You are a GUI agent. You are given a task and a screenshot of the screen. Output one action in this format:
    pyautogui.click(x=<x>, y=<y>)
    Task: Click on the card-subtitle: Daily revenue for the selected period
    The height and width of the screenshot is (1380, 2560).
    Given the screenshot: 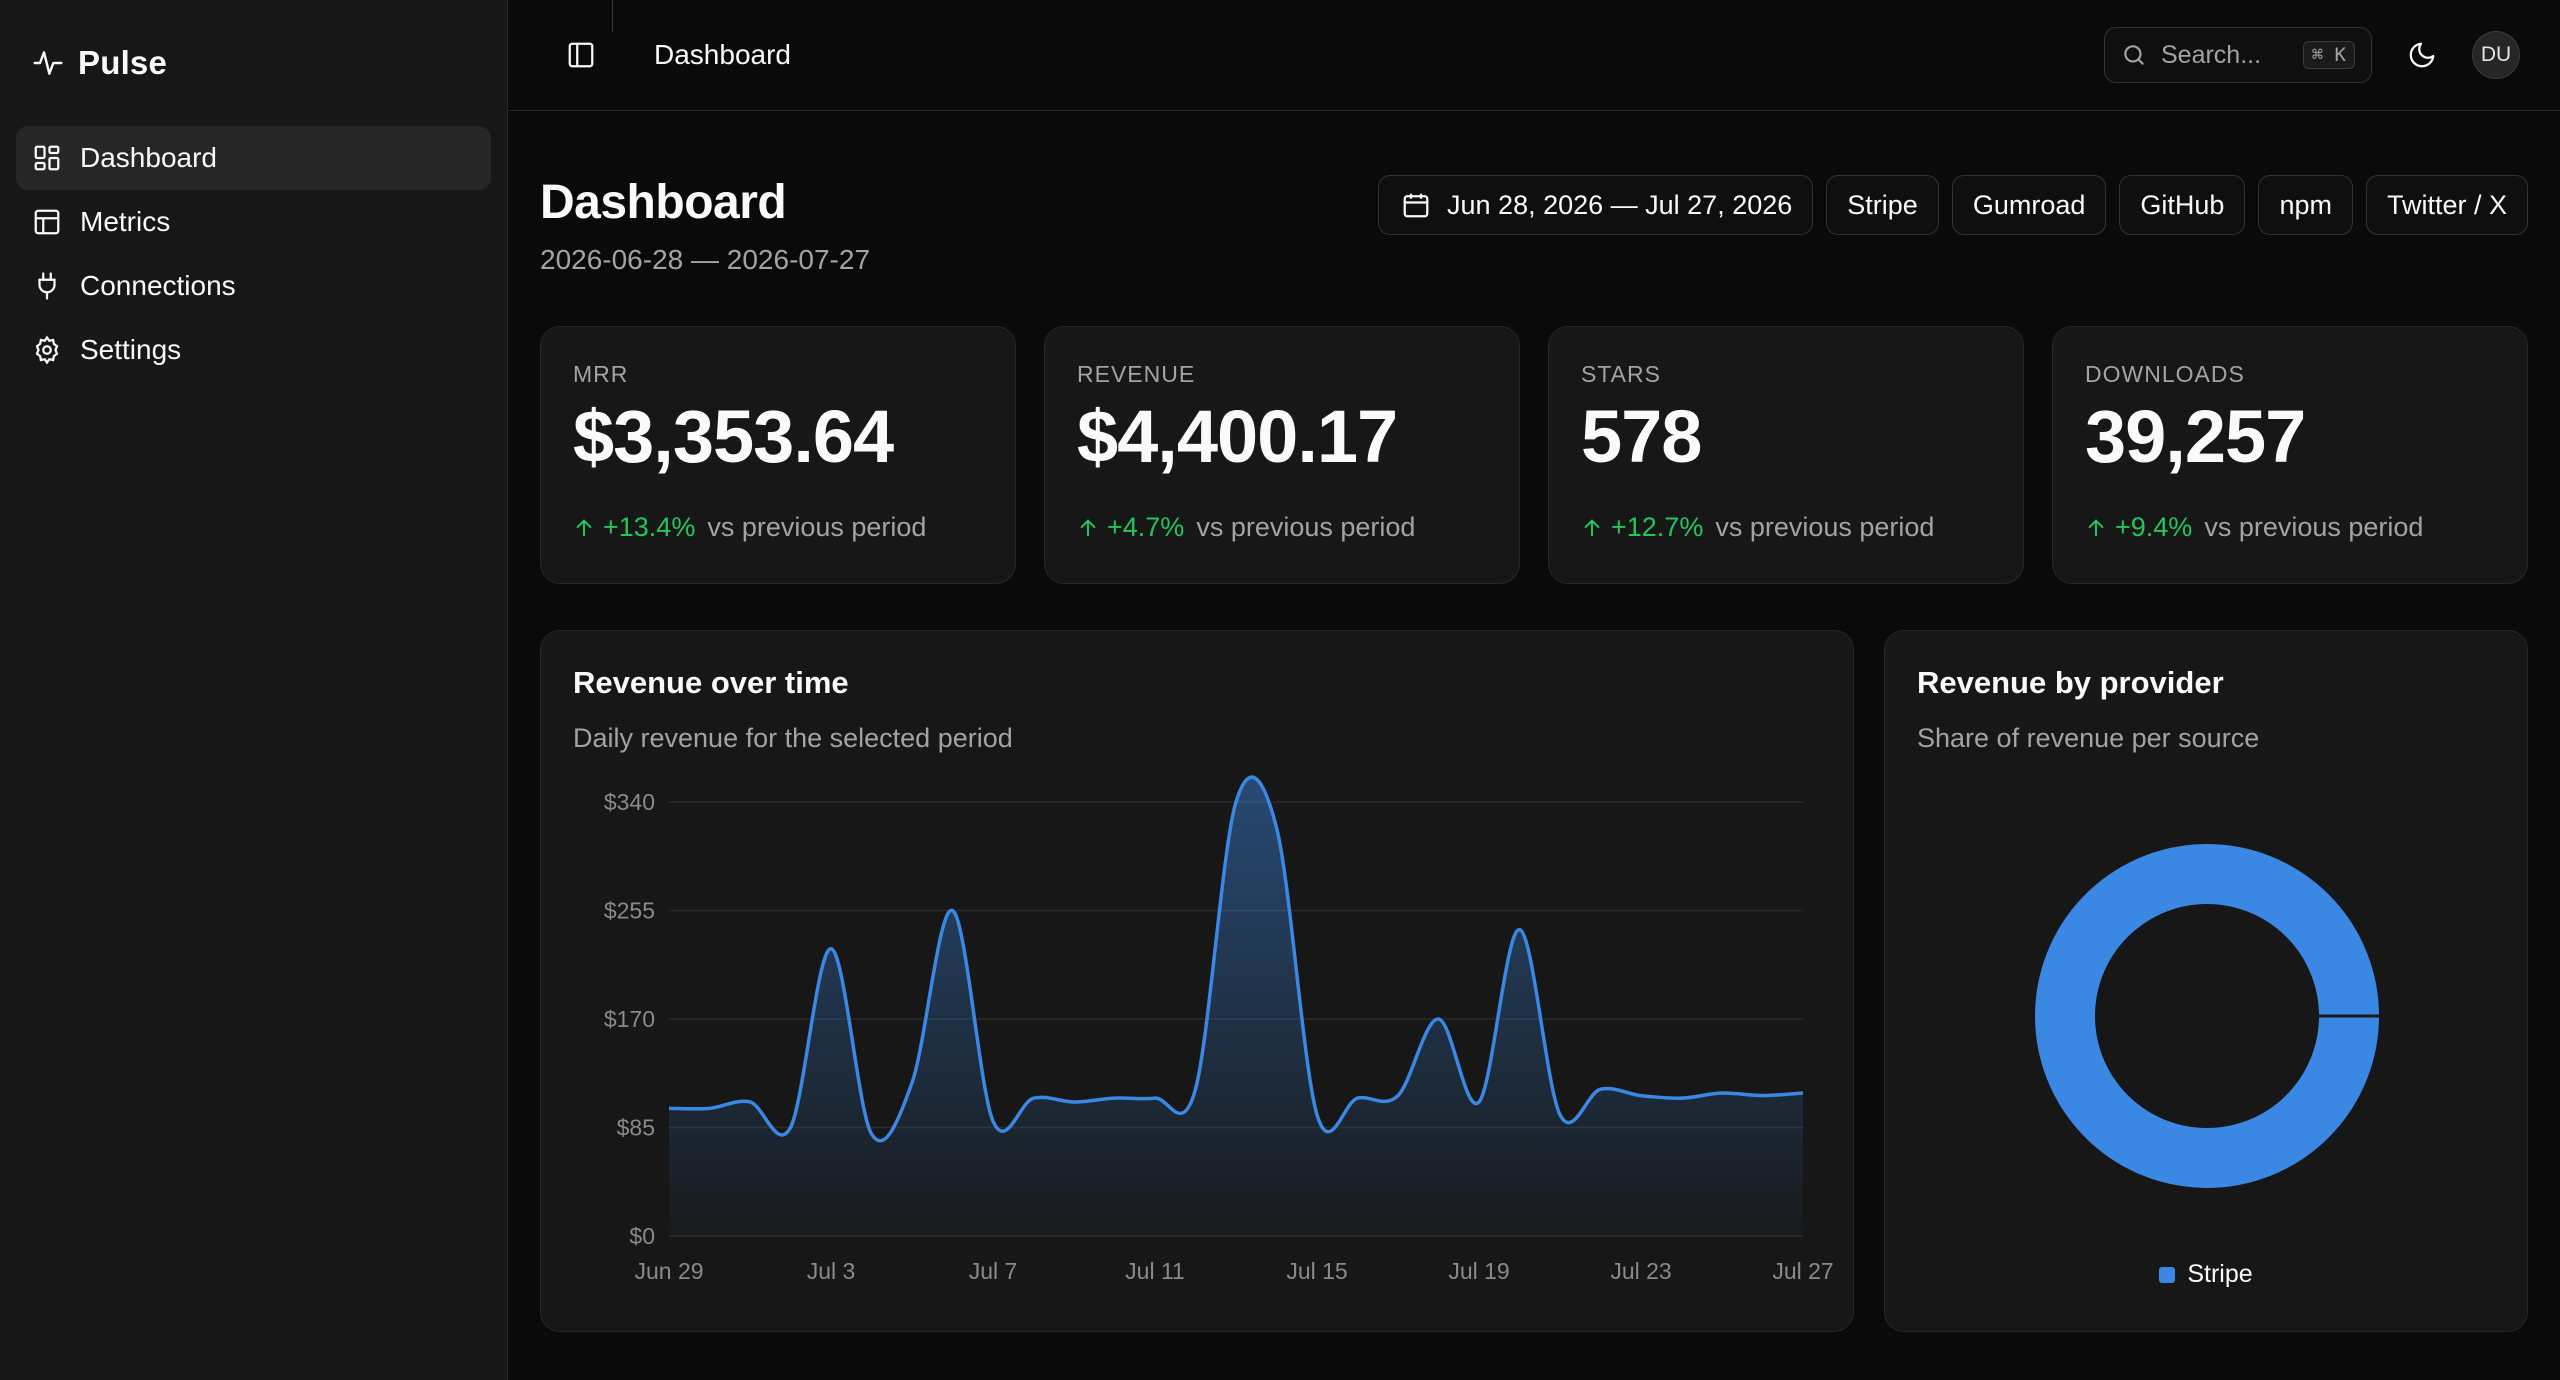 What is the action you would take?
    pyautogui.click(x=793, y=738)
    